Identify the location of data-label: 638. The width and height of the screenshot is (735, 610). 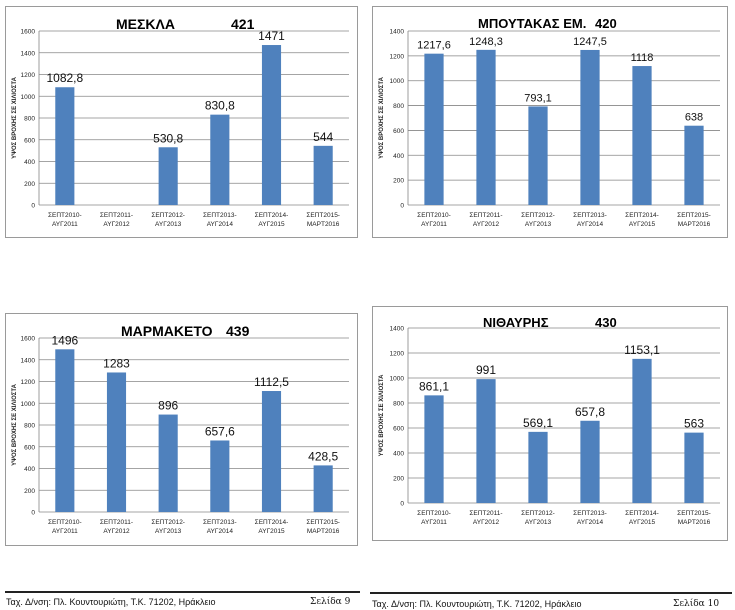
(694, 118).